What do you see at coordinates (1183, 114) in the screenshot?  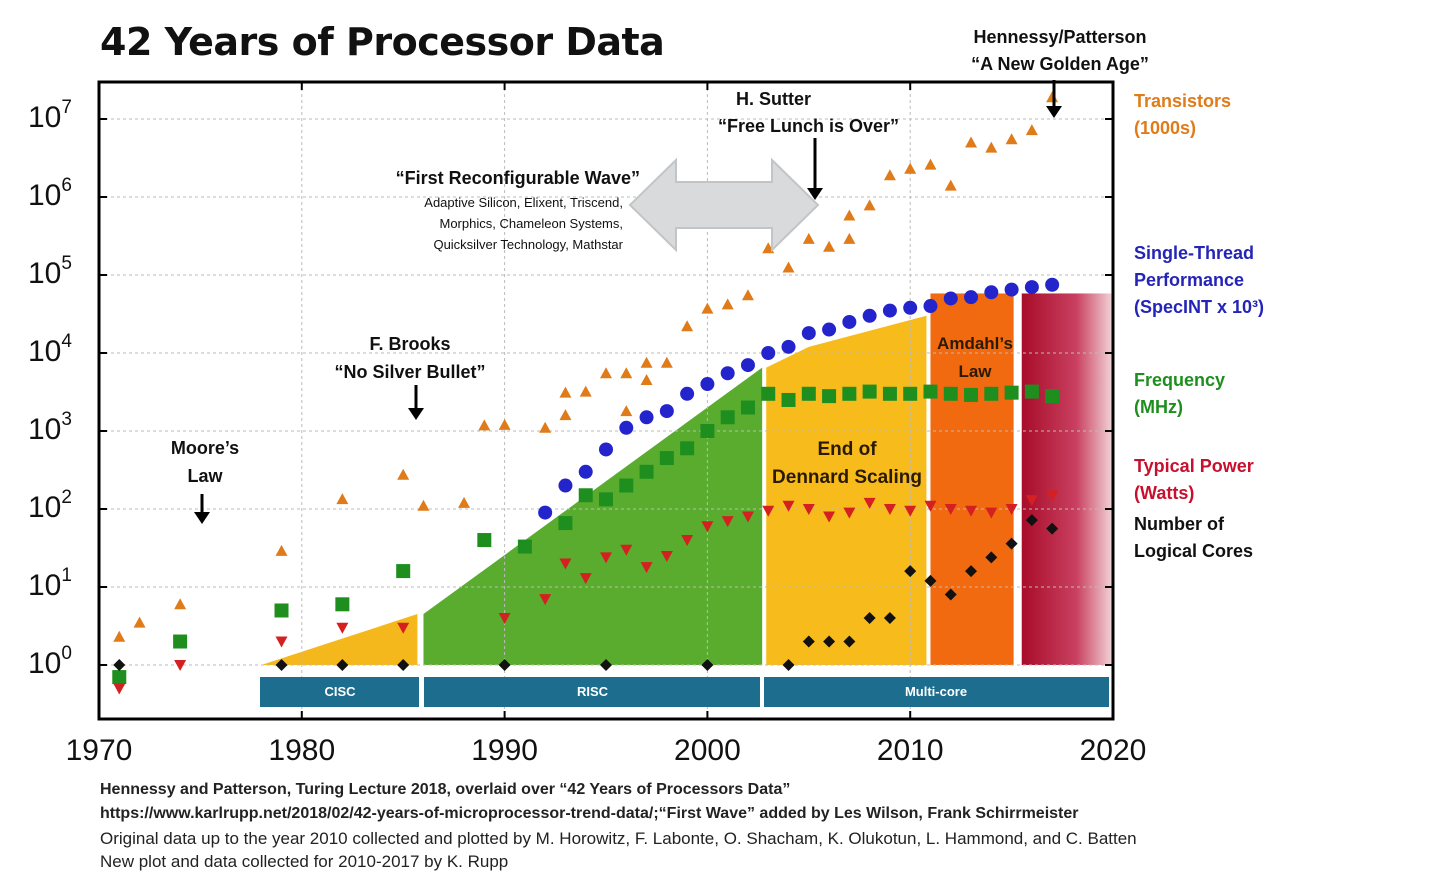 I see `legend-transistors: Transistors (1000s)` at bounding box center [1183, 114].